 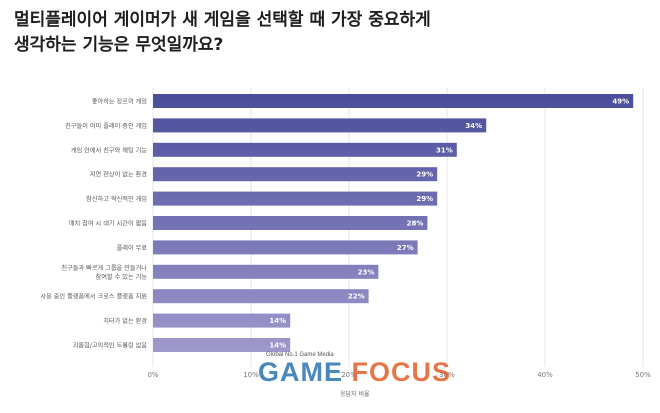 I want to click on value-label: 22%, so click(x=356, y=297).